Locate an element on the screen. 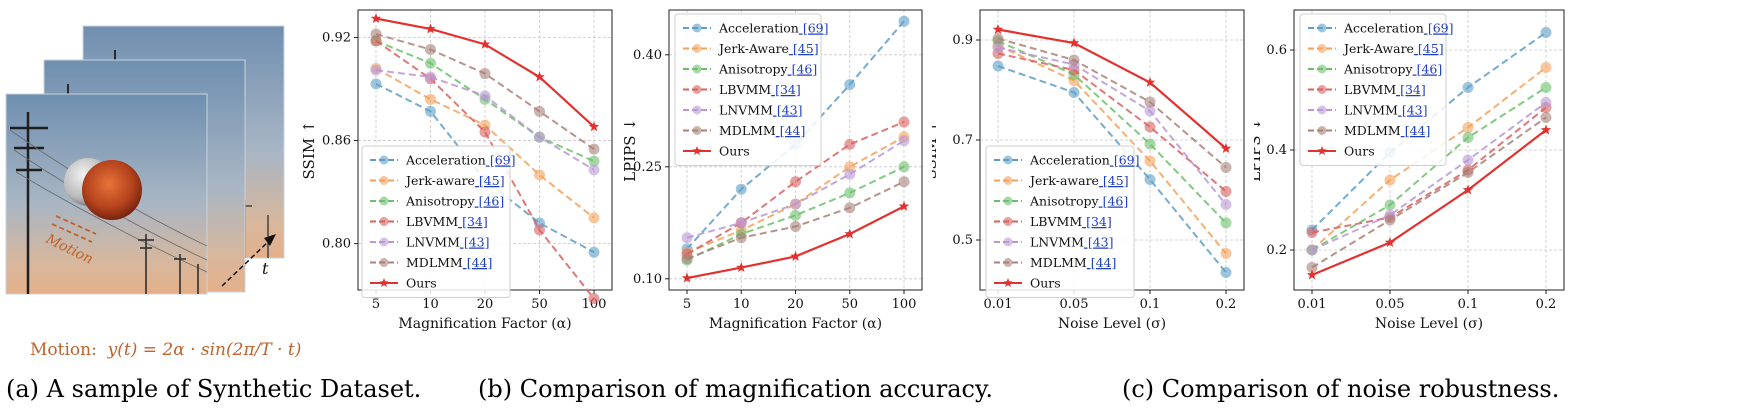 The width and height of the screenshot is (1744, 411). y-tick-label: 0.92 is located at coordinates (336, 37).